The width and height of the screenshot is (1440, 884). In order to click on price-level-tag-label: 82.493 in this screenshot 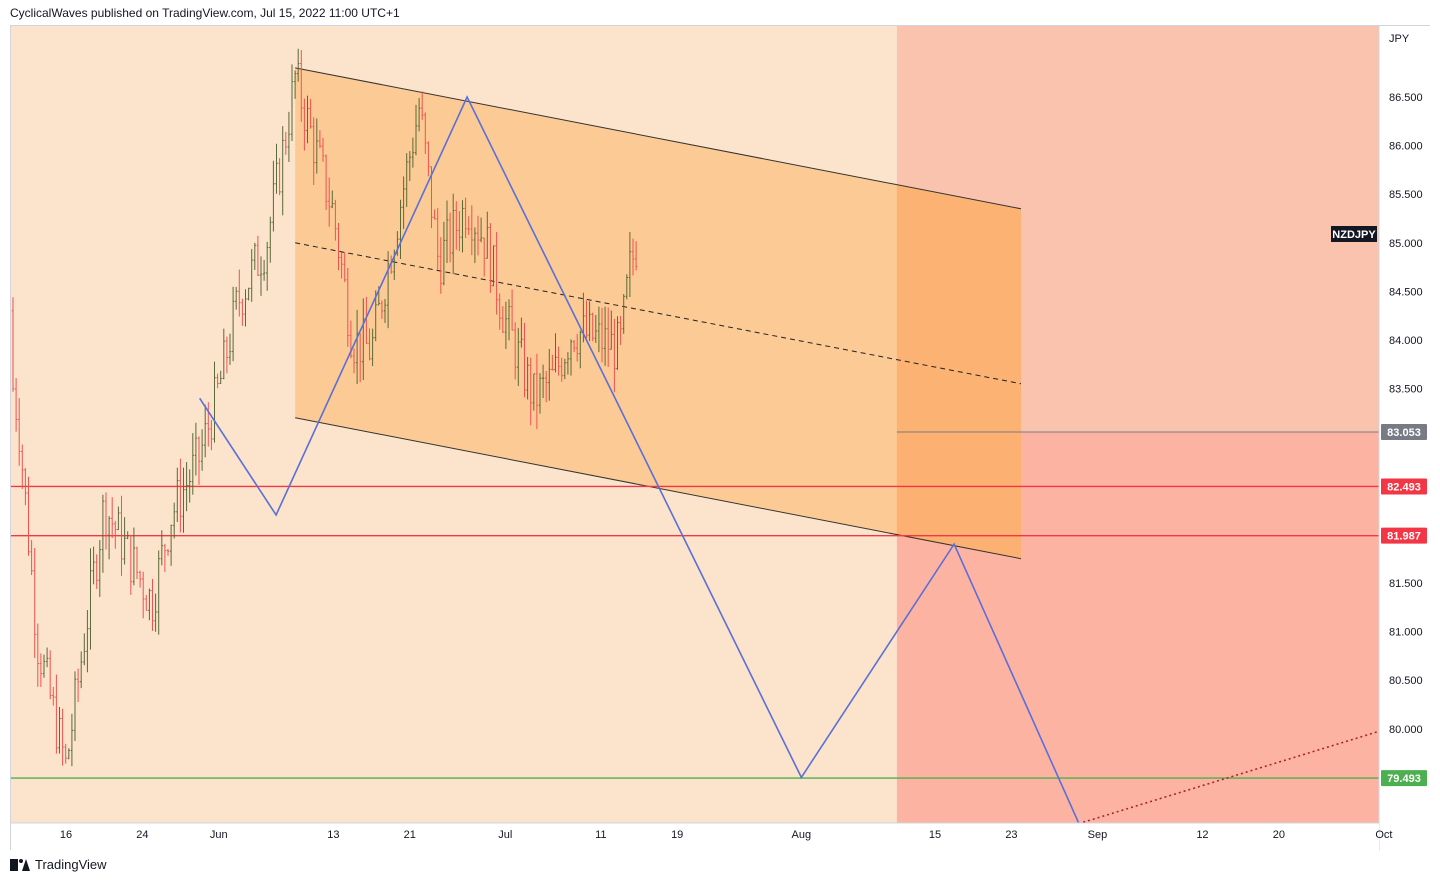, I will do `click(1404, 487)`.